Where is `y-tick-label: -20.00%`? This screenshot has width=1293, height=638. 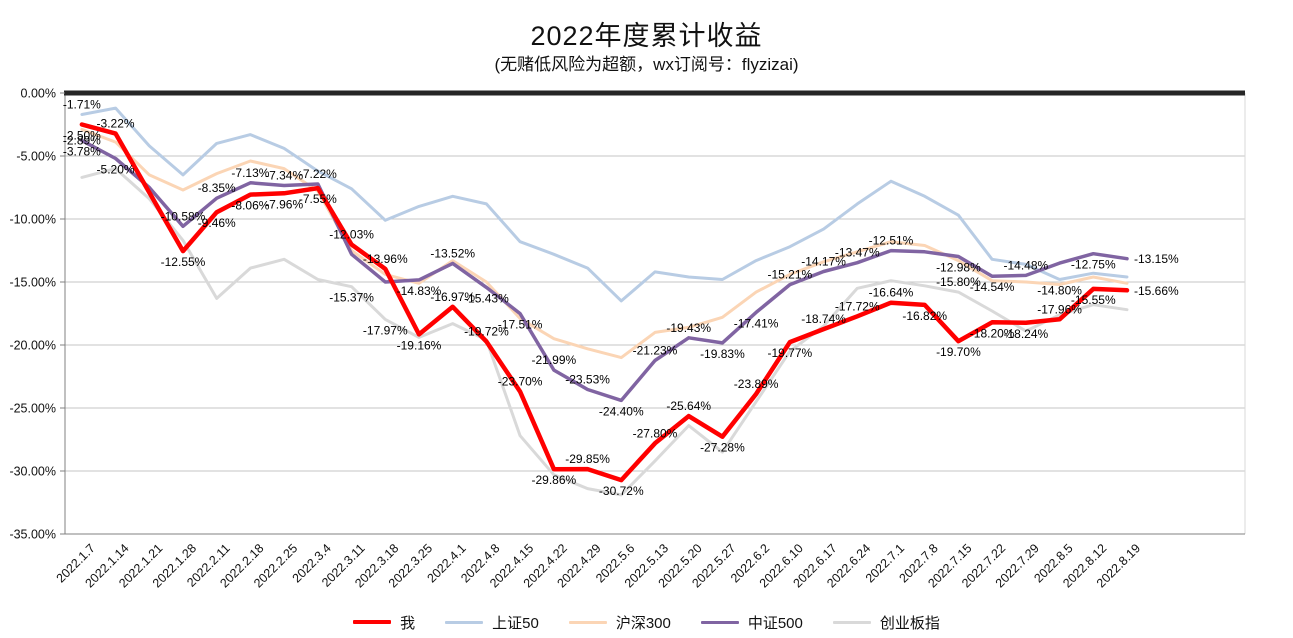 y-tick-label: -20.00% is located at coordinates (32, 346).